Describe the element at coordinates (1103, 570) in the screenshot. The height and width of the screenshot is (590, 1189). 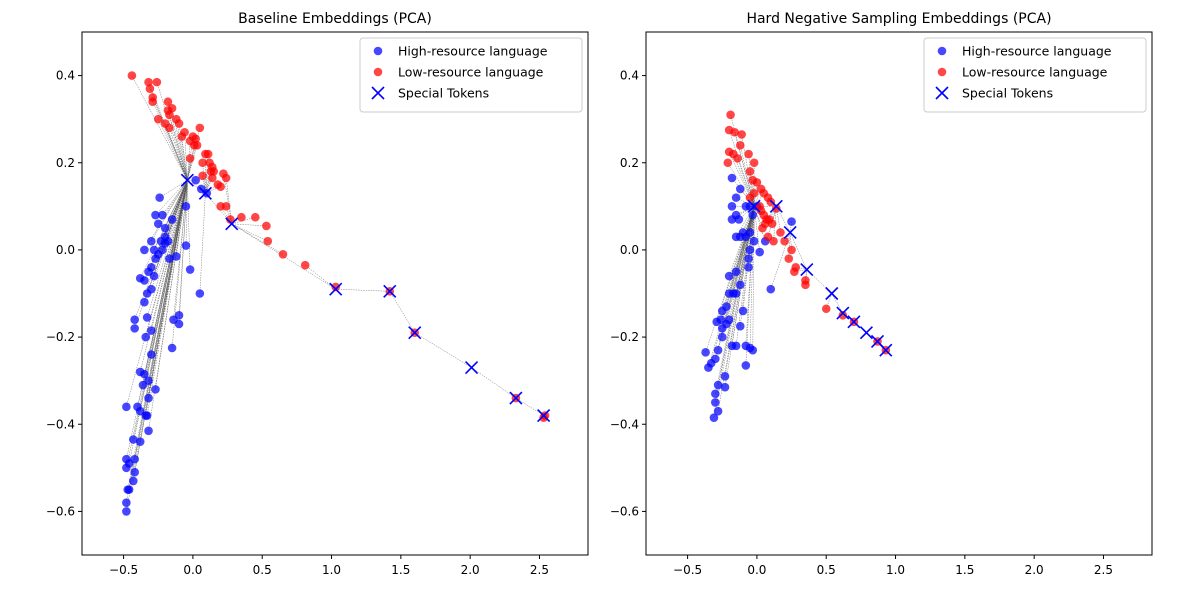
I see `x-tick-label: 2.5` at that location.